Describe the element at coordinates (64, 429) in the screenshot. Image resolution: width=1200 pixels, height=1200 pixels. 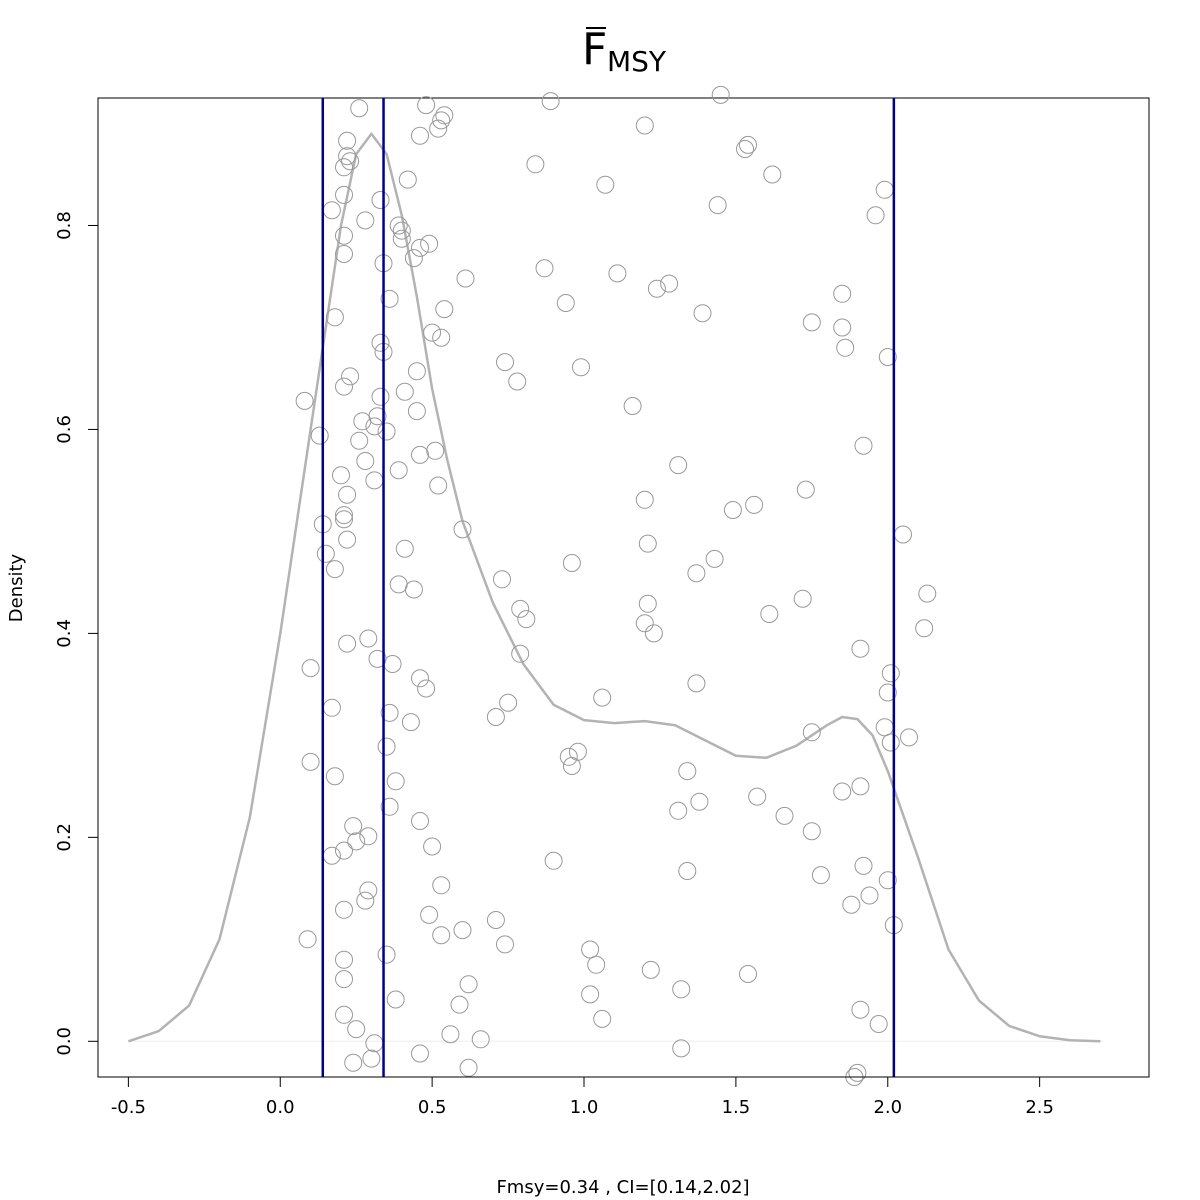
I see `y-tick-label: 0.6` at that location.